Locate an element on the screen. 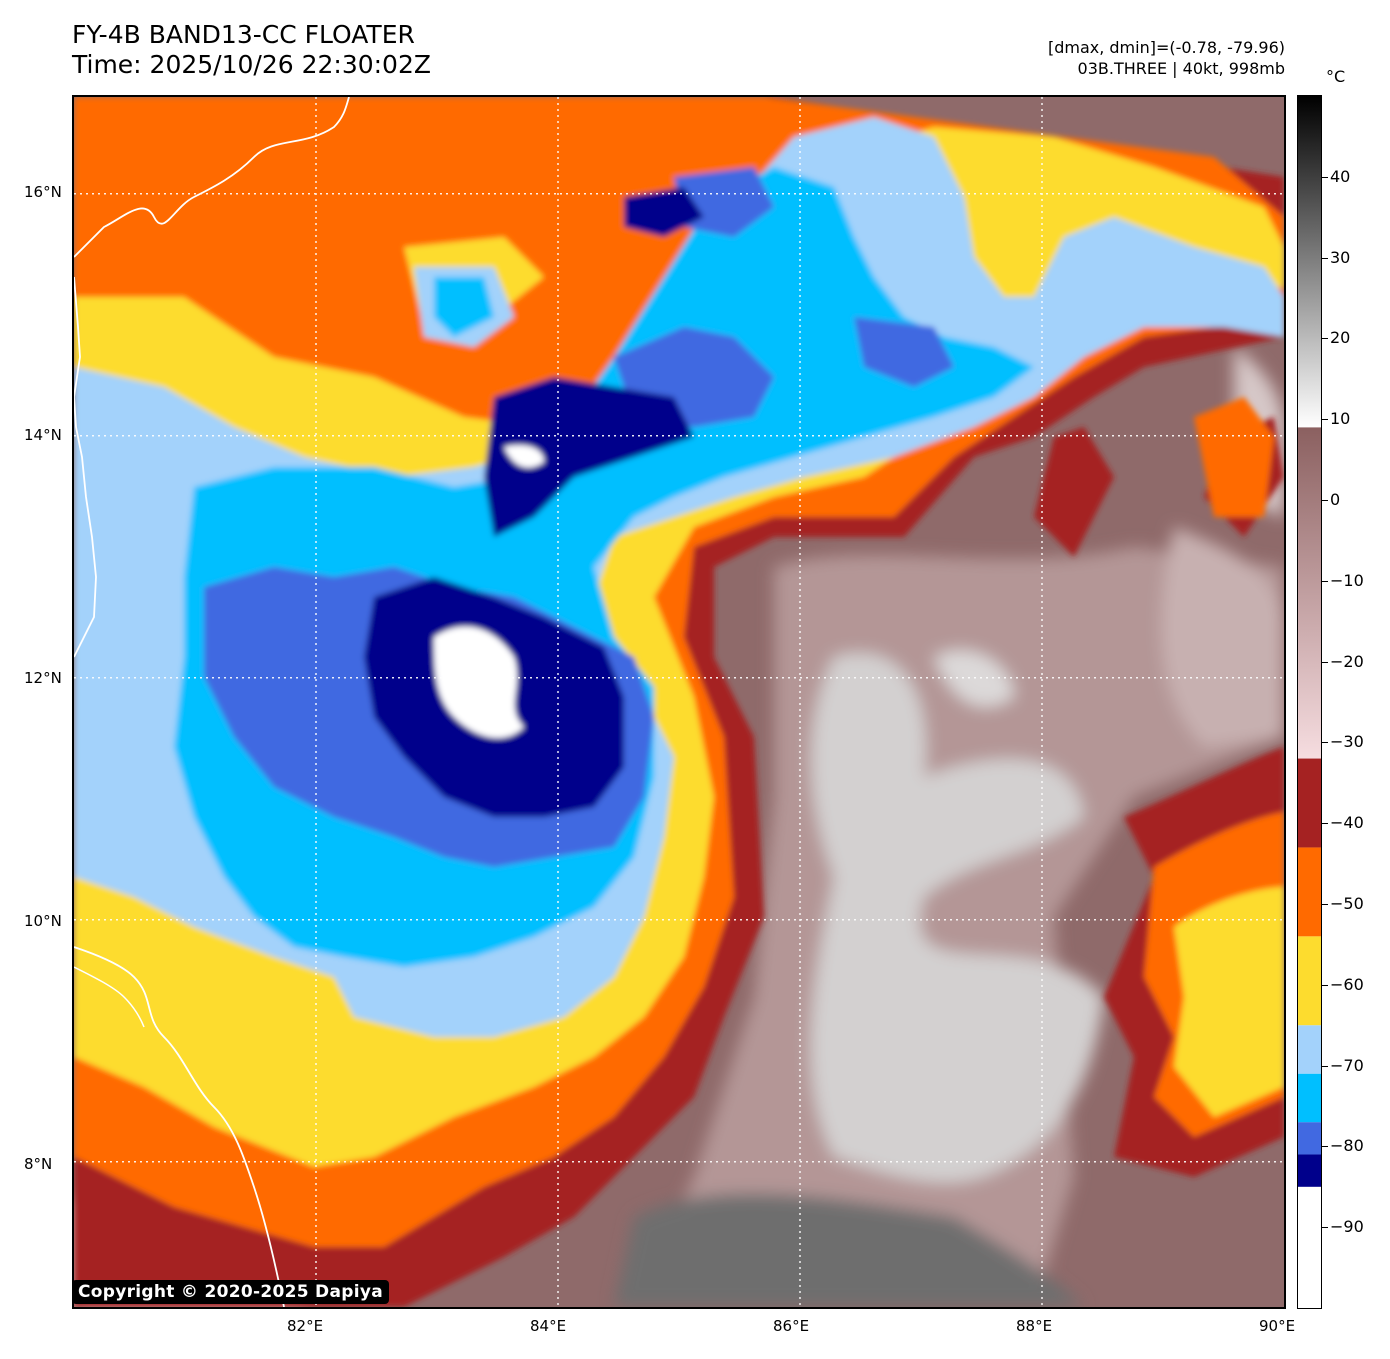  lat-tick-label: 14°N is located at coordinates (43, 435).